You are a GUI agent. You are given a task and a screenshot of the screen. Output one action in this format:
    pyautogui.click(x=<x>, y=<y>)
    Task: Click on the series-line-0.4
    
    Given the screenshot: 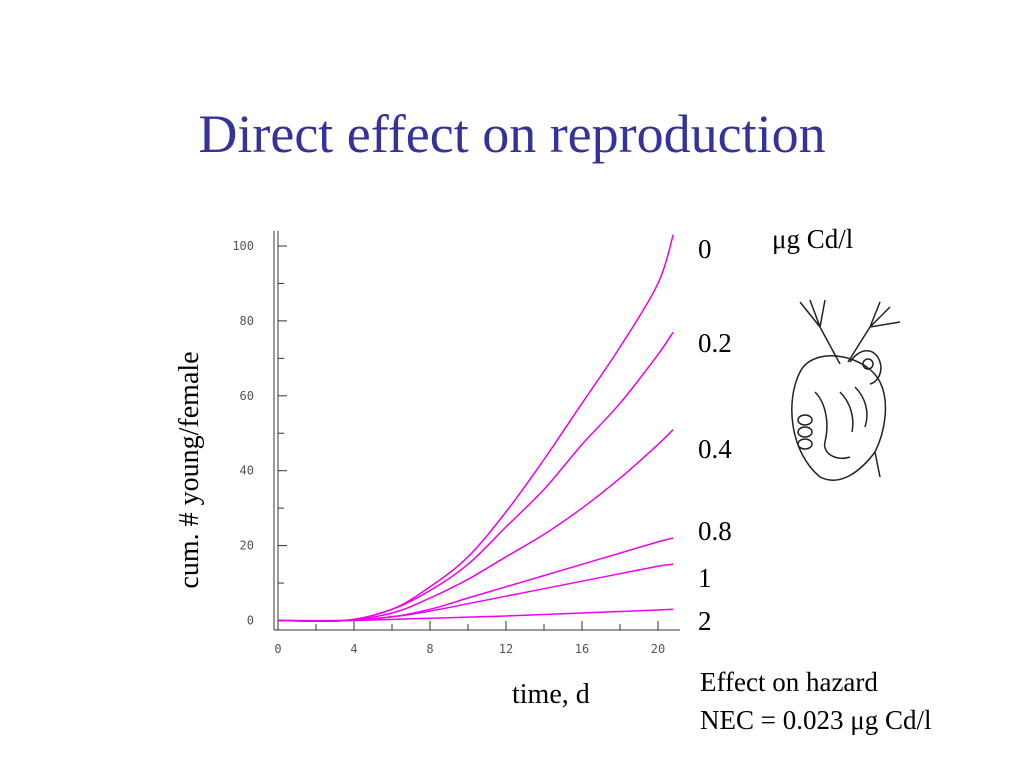 What is the action you would take?
    pyautogui.click(x=475, y=525)
    